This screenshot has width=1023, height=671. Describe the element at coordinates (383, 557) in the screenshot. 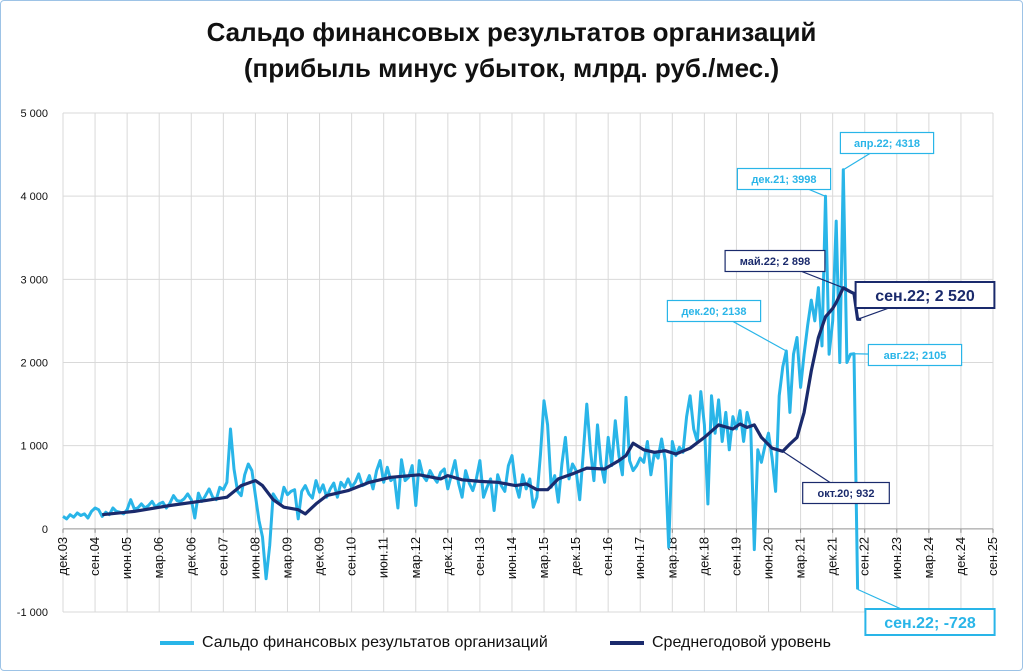

I see `x-tick-label: июн.11` at that location.